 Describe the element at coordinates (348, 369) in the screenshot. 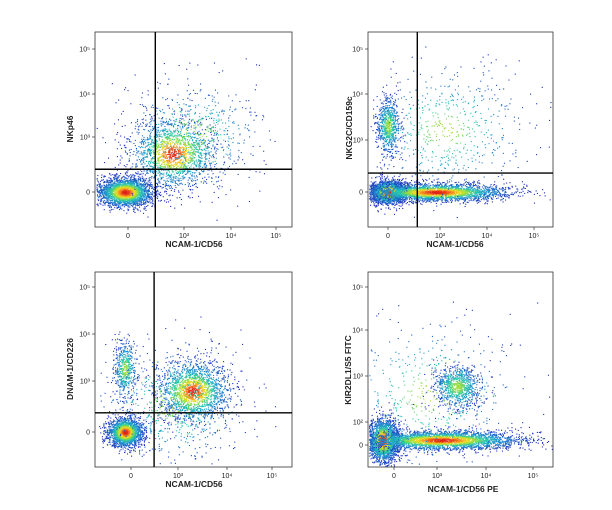

I see `y-axis-label: KIR2DL1/S5 FITC` at that location.